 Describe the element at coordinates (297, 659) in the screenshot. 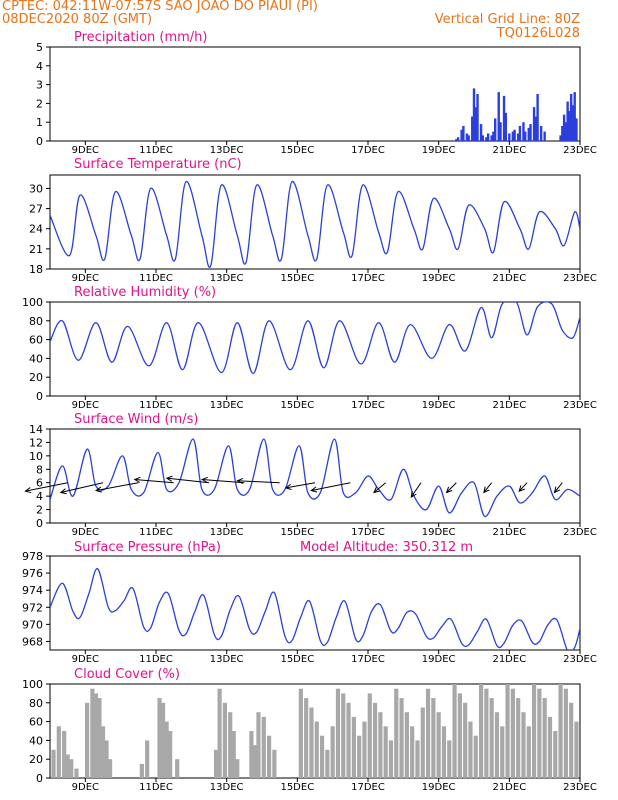

I see `press-xtick-label: 15DEC` at that location.